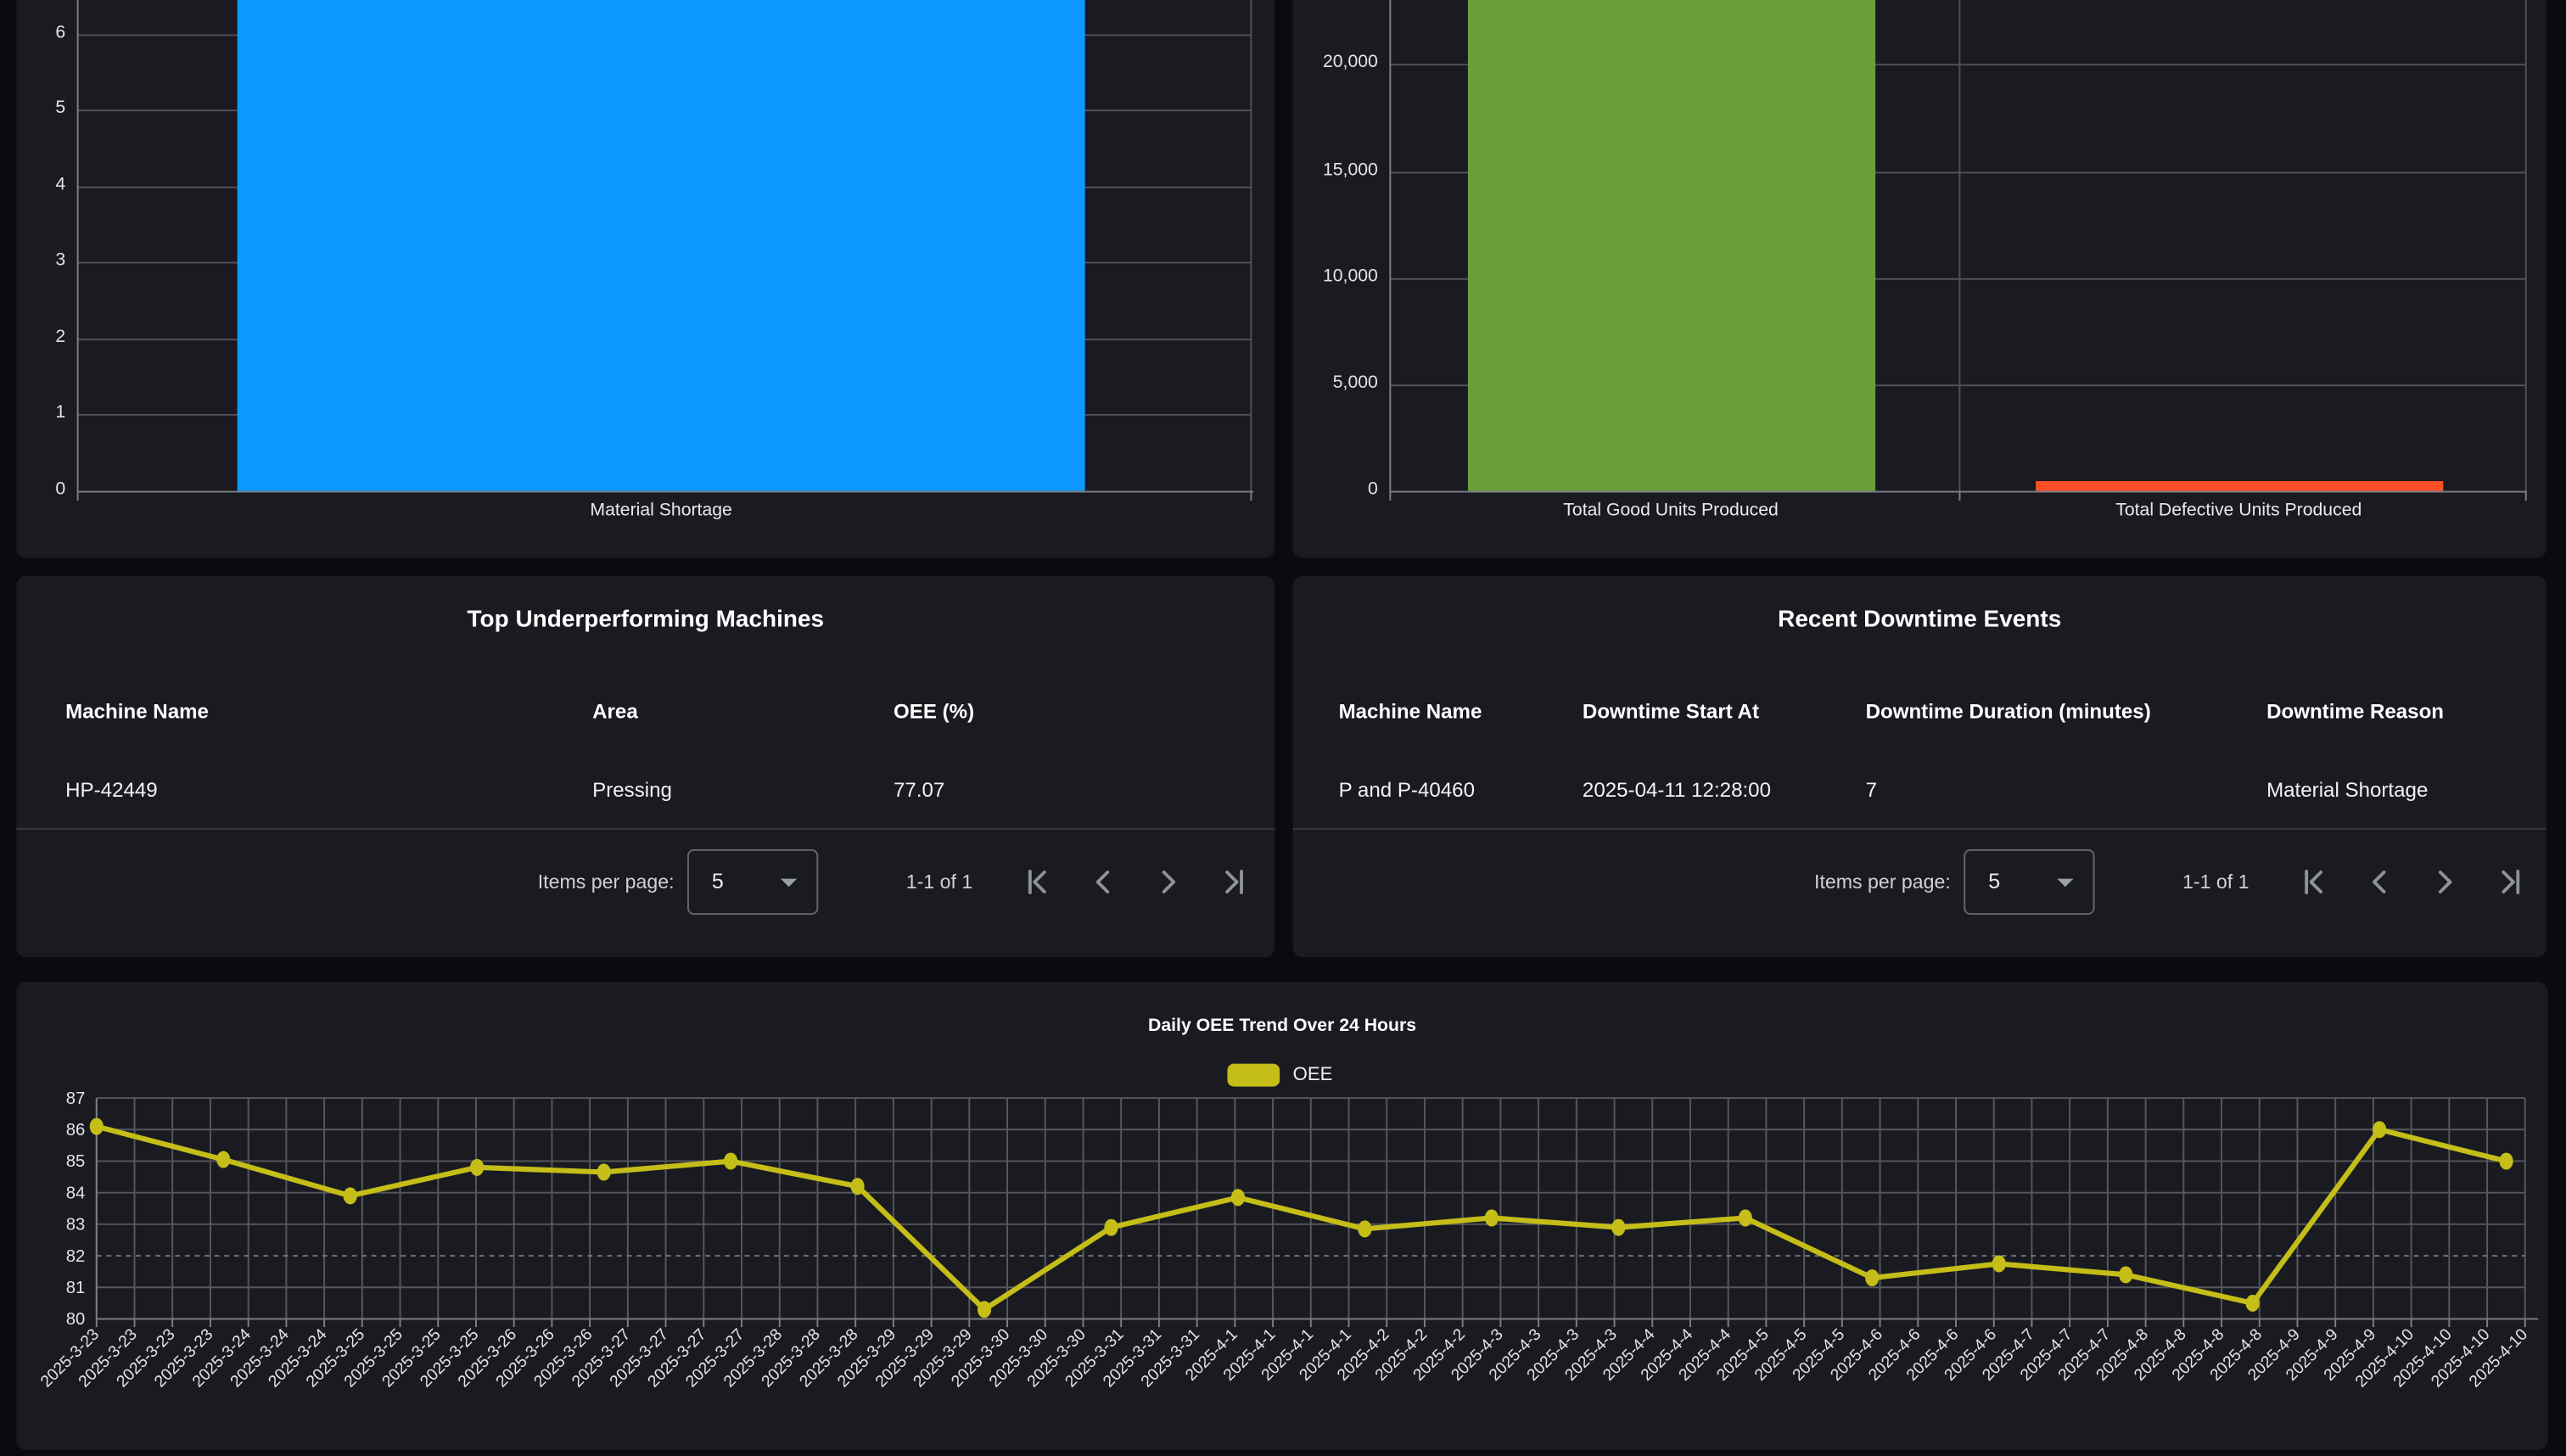 The width and height of the screenshot is (2566, 1456). What do you see at coordinates (60, 337) in the screenshot?
I see `y-axis-tick-label: 2` at bounding box center [60, 337].